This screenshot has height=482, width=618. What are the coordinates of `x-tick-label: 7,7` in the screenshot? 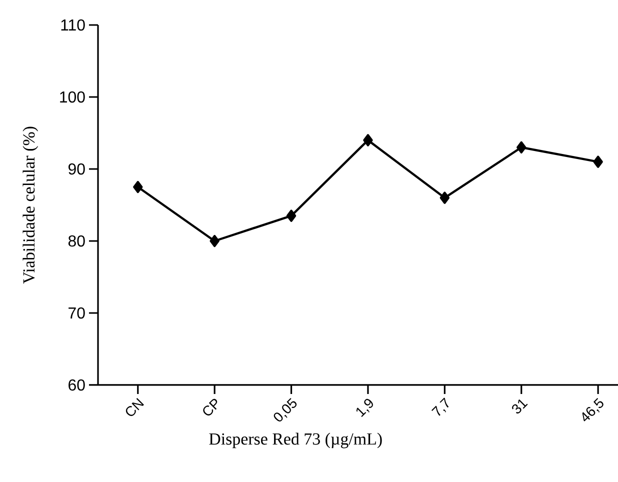 It's located at (440, 407).